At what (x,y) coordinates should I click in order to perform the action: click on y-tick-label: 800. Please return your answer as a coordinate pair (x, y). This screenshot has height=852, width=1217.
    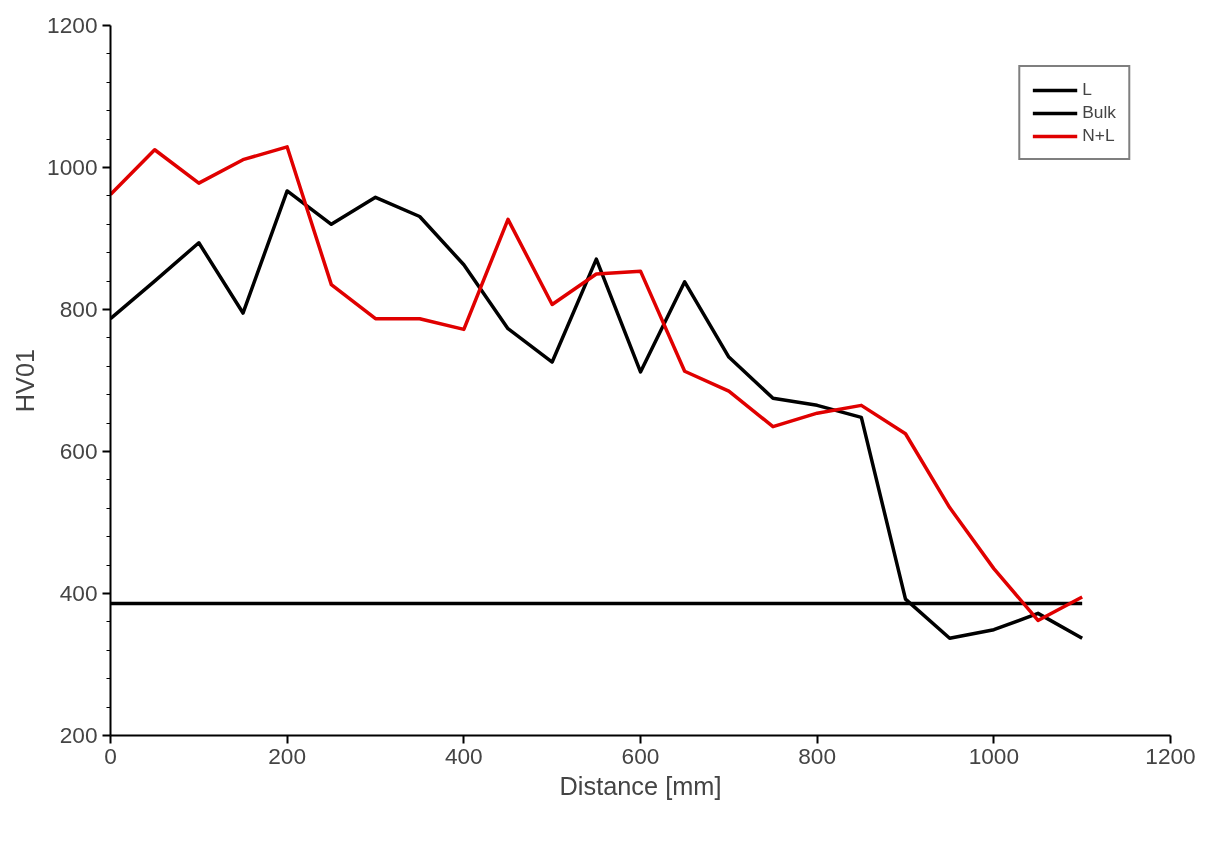
    Looking at the image, I should click on (78, 309).